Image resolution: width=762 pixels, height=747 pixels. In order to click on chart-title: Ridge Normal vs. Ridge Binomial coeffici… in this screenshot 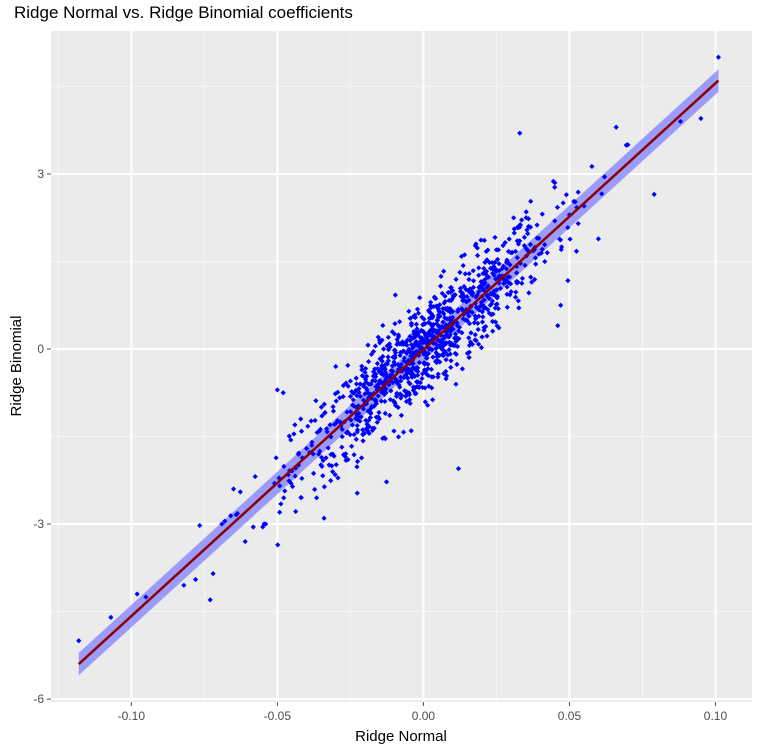, I will do `click(183, 12)`.